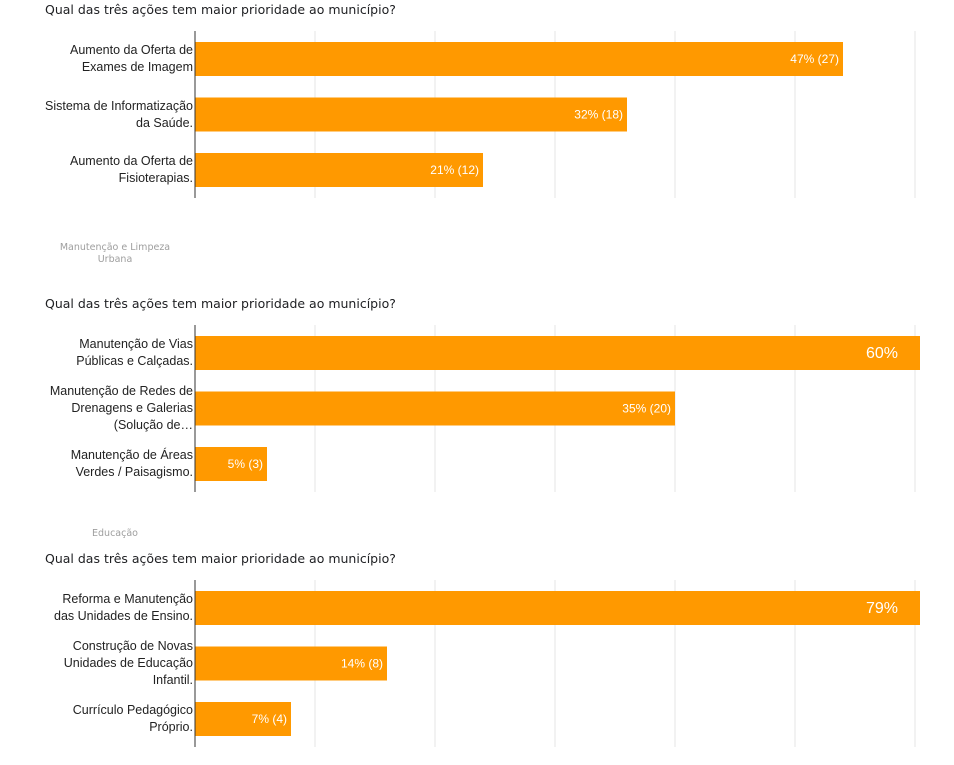 This screenshot has height=765, width=954. I want to click on category-label: Aumento da Oferta de Fisioterapias., so click(119, 170).